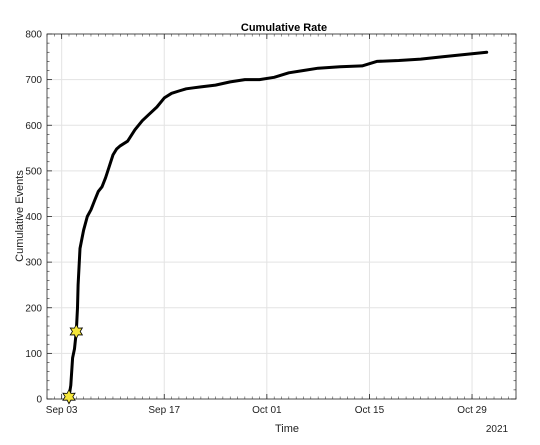 The height and width of the screenshot is (445, 540). Describe the element at coordinates (164, 410) in the screenshot. I see `x-tick-label: Sep 17` at that location.